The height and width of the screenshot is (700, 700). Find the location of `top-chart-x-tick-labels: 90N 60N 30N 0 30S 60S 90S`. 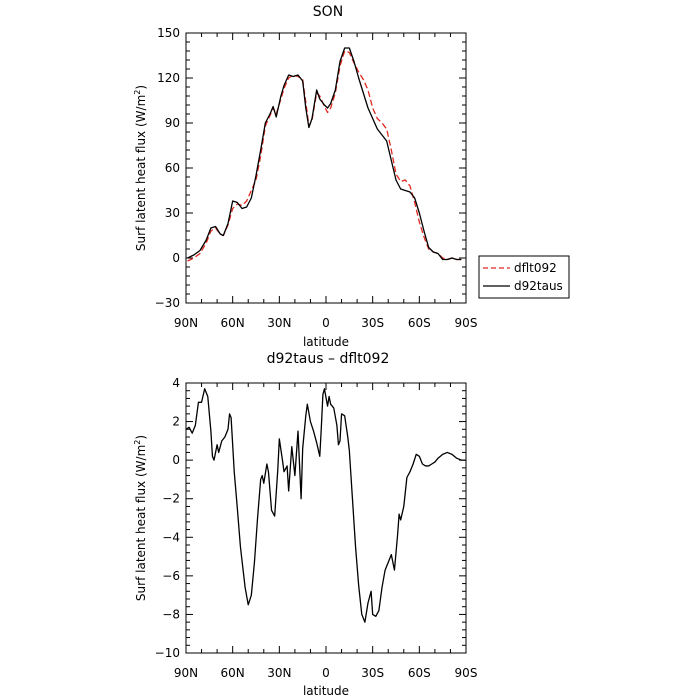

top-chart-x-tick-labels: 90N 60N 30N 0 30S 60S 90S is located at coordinates (326, 323).